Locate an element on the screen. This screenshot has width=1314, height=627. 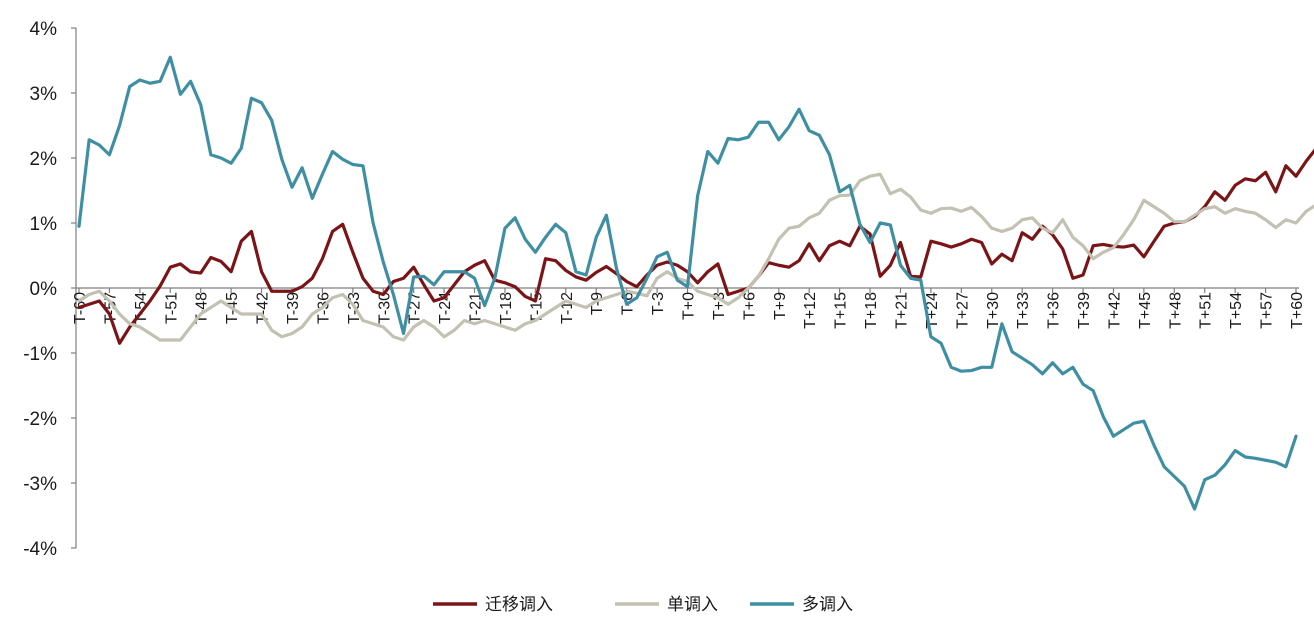
x-tick-label: T+48 is located at coordinates (1175, 310).